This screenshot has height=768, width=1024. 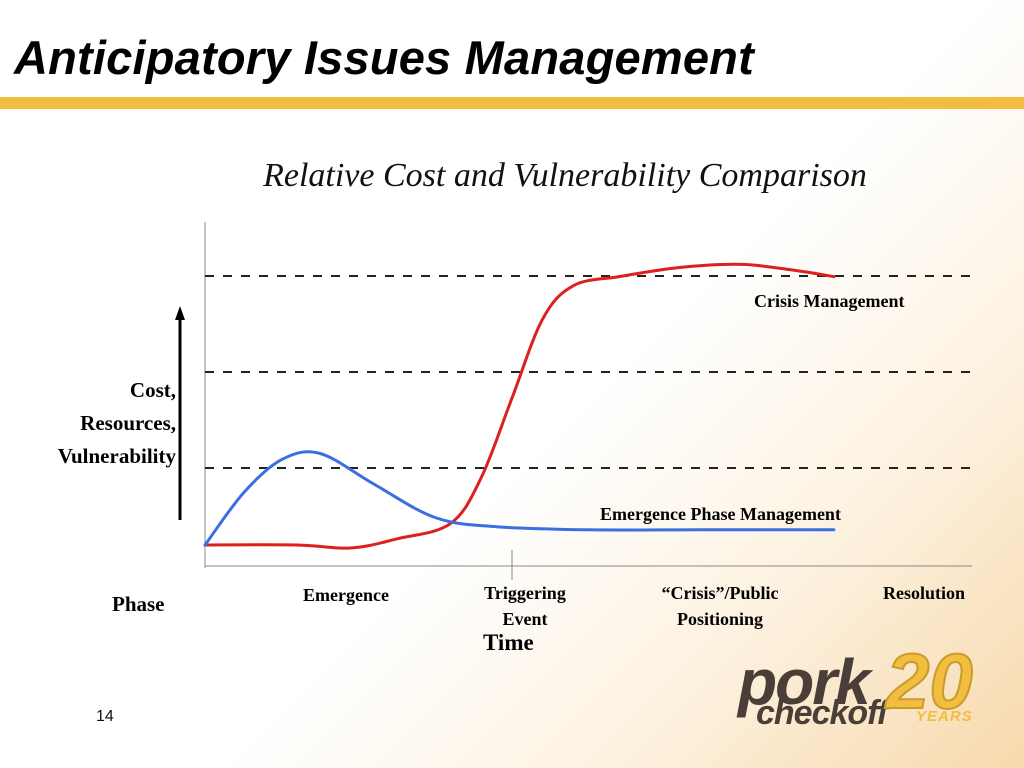 I want to click on y-axis-label-line-1: Cost,, so click(x=152, y=390).